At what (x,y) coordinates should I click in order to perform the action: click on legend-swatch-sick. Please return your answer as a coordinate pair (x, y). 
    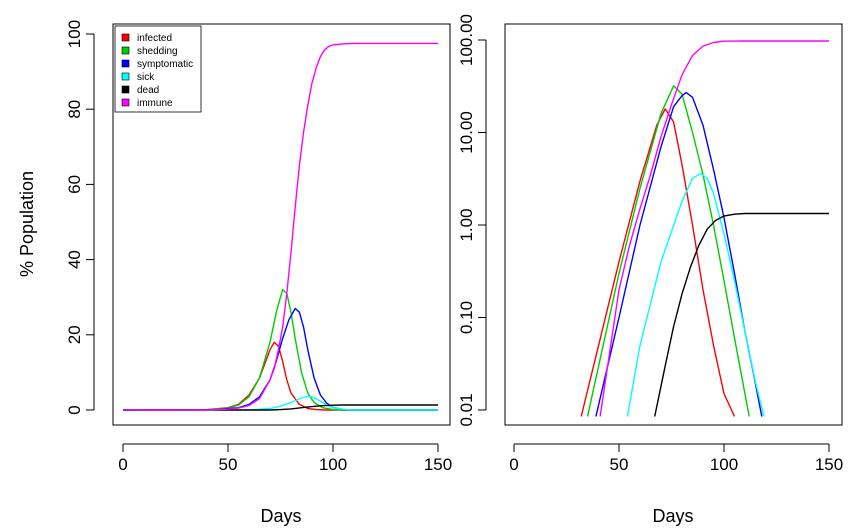
    Looking at the image, I should click on (125, 76).